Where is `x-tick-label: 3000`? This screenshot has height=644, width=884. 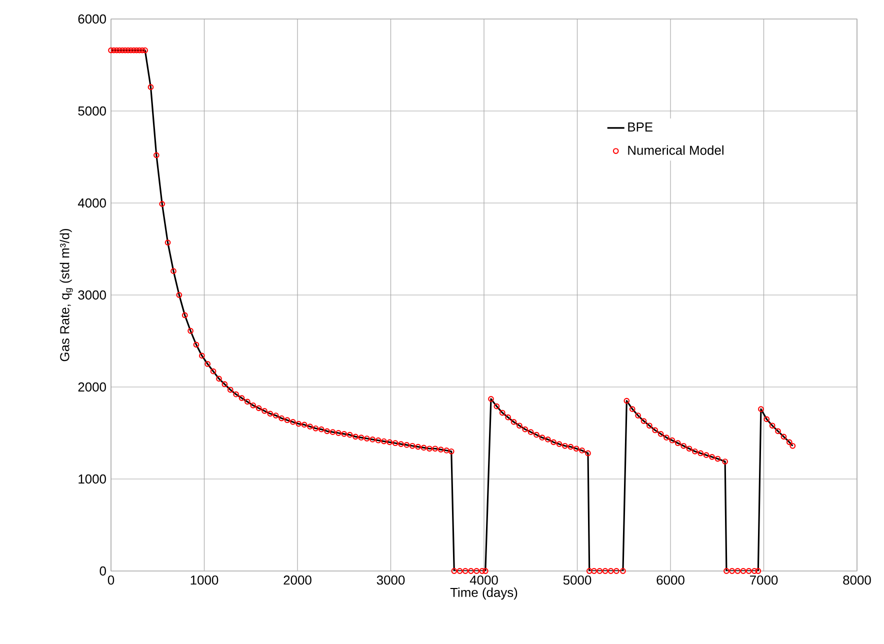
x-tick-label: 3000 is located at coordinates (390, 580).